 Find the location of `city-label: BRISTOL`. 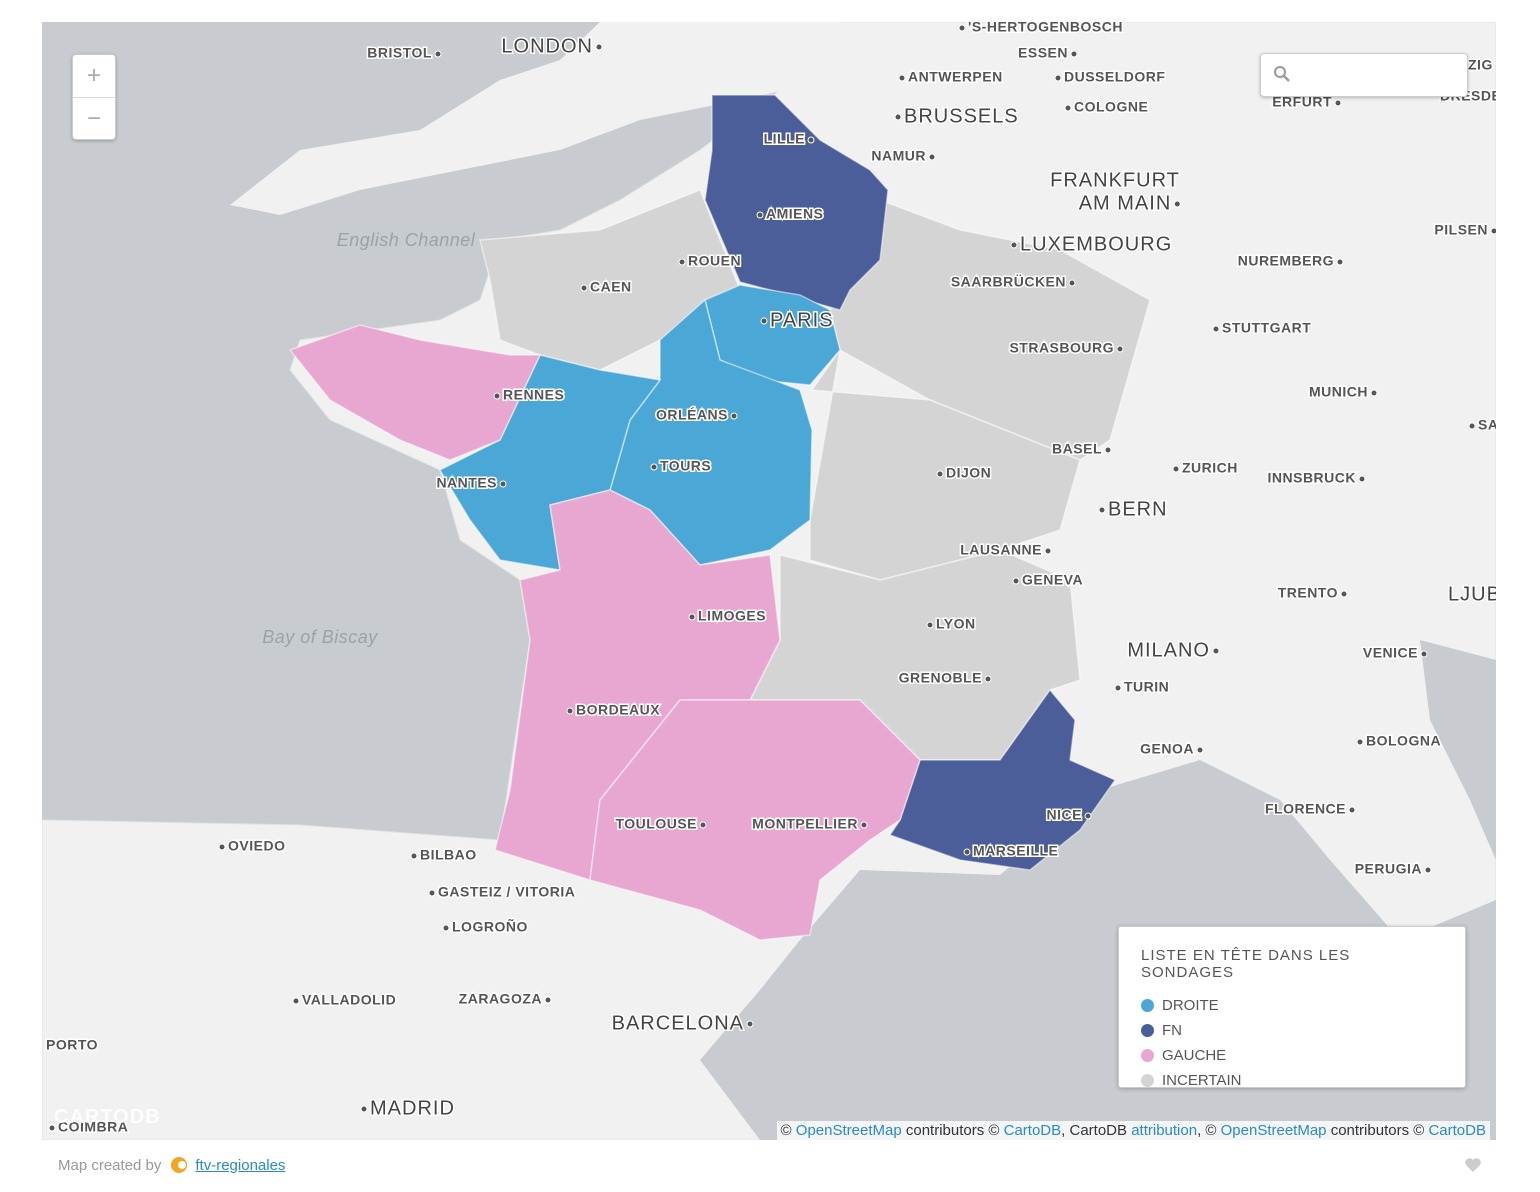

city-label: BRISTOL is located at coordinates (399, 53).